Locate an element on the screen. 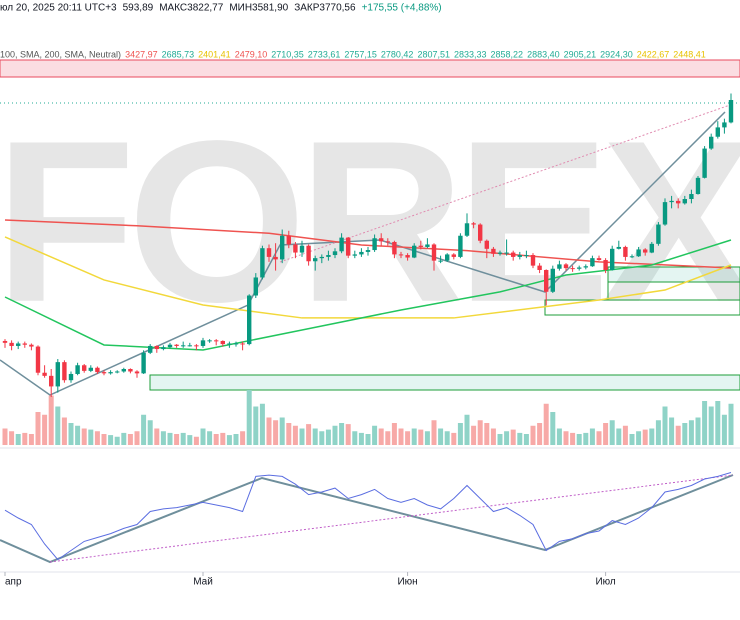 This screenshot has width=740, height=620. x-tick-label: апр is located at coordinates (13, 582).